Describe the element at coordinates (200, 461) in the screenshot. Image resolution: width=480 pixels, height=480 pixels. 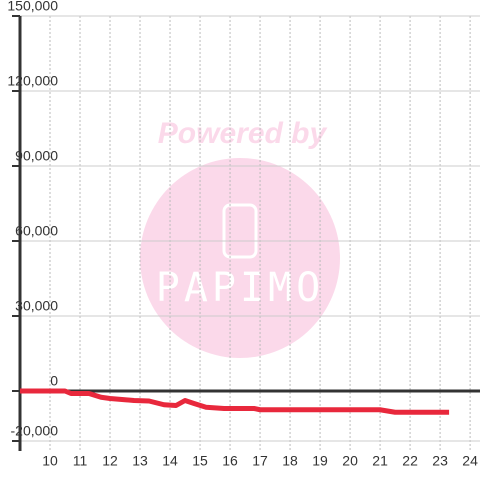
I see `x-tick-label: 15` at that location.